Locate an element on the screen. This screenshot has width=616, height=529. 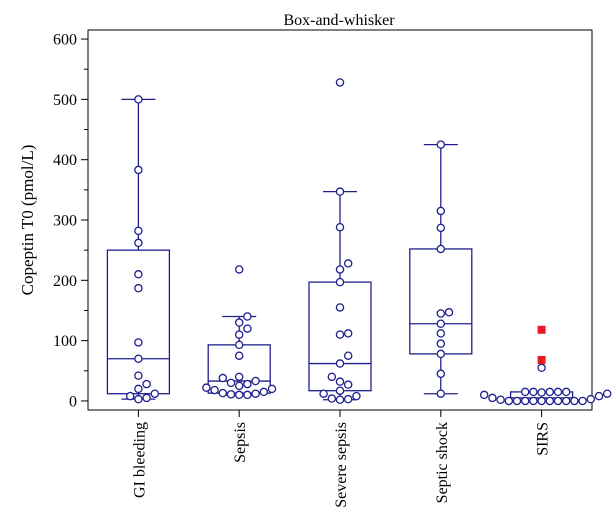
y-tick-label: 600 is located at coordinates (65, 40).